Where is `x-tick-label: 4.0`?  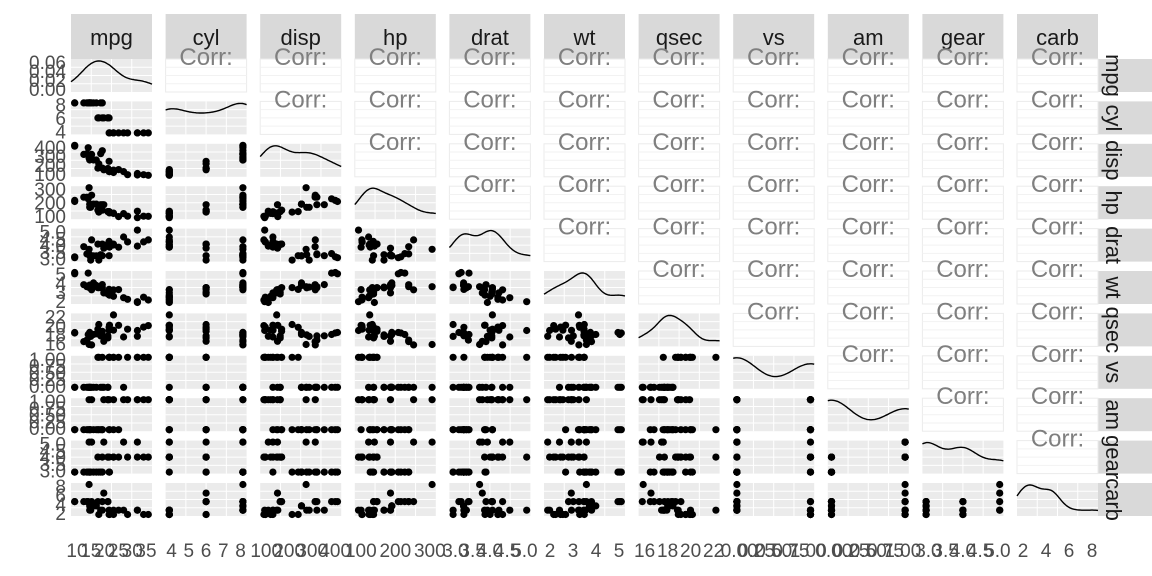
x-tick-label: 4.0 is located at coordinates (963, 551).